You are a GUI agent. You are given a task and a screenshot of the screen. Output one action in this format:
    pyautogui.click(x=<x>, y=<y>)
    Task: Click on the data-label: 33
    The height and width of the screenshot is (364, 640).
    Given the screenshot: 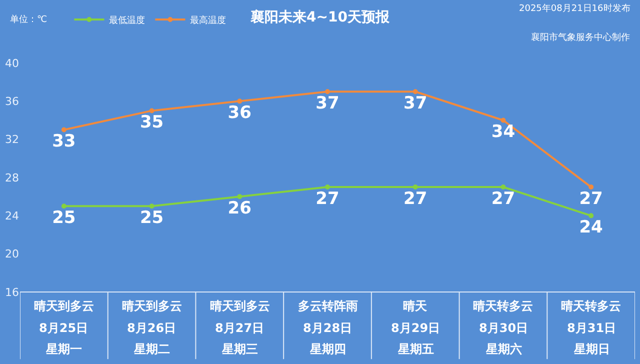 What is the action you would take?
    pyautogui.click(x=64, y=142)
    